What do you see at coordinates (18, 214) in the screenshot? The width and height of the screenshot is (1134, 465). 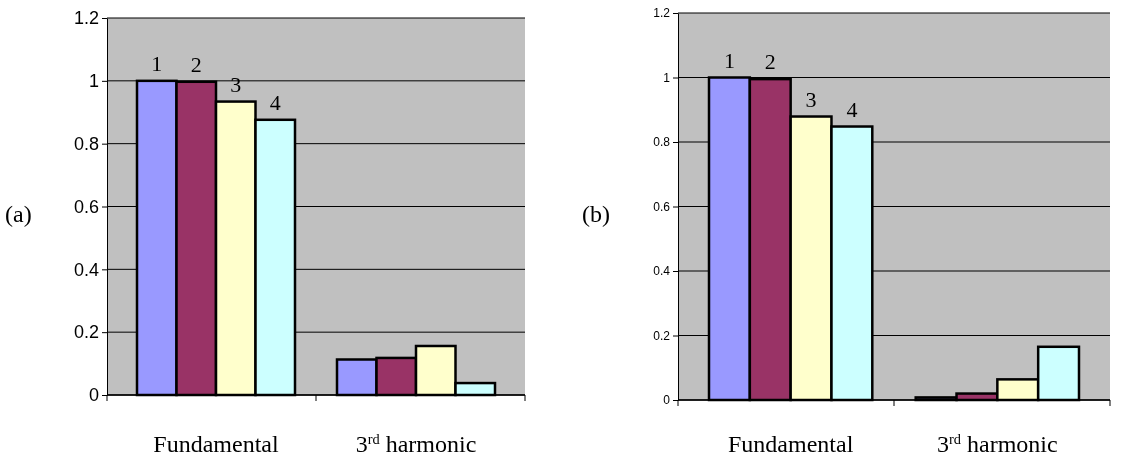 I see `text: (a)` at bounding box center [18, 214].